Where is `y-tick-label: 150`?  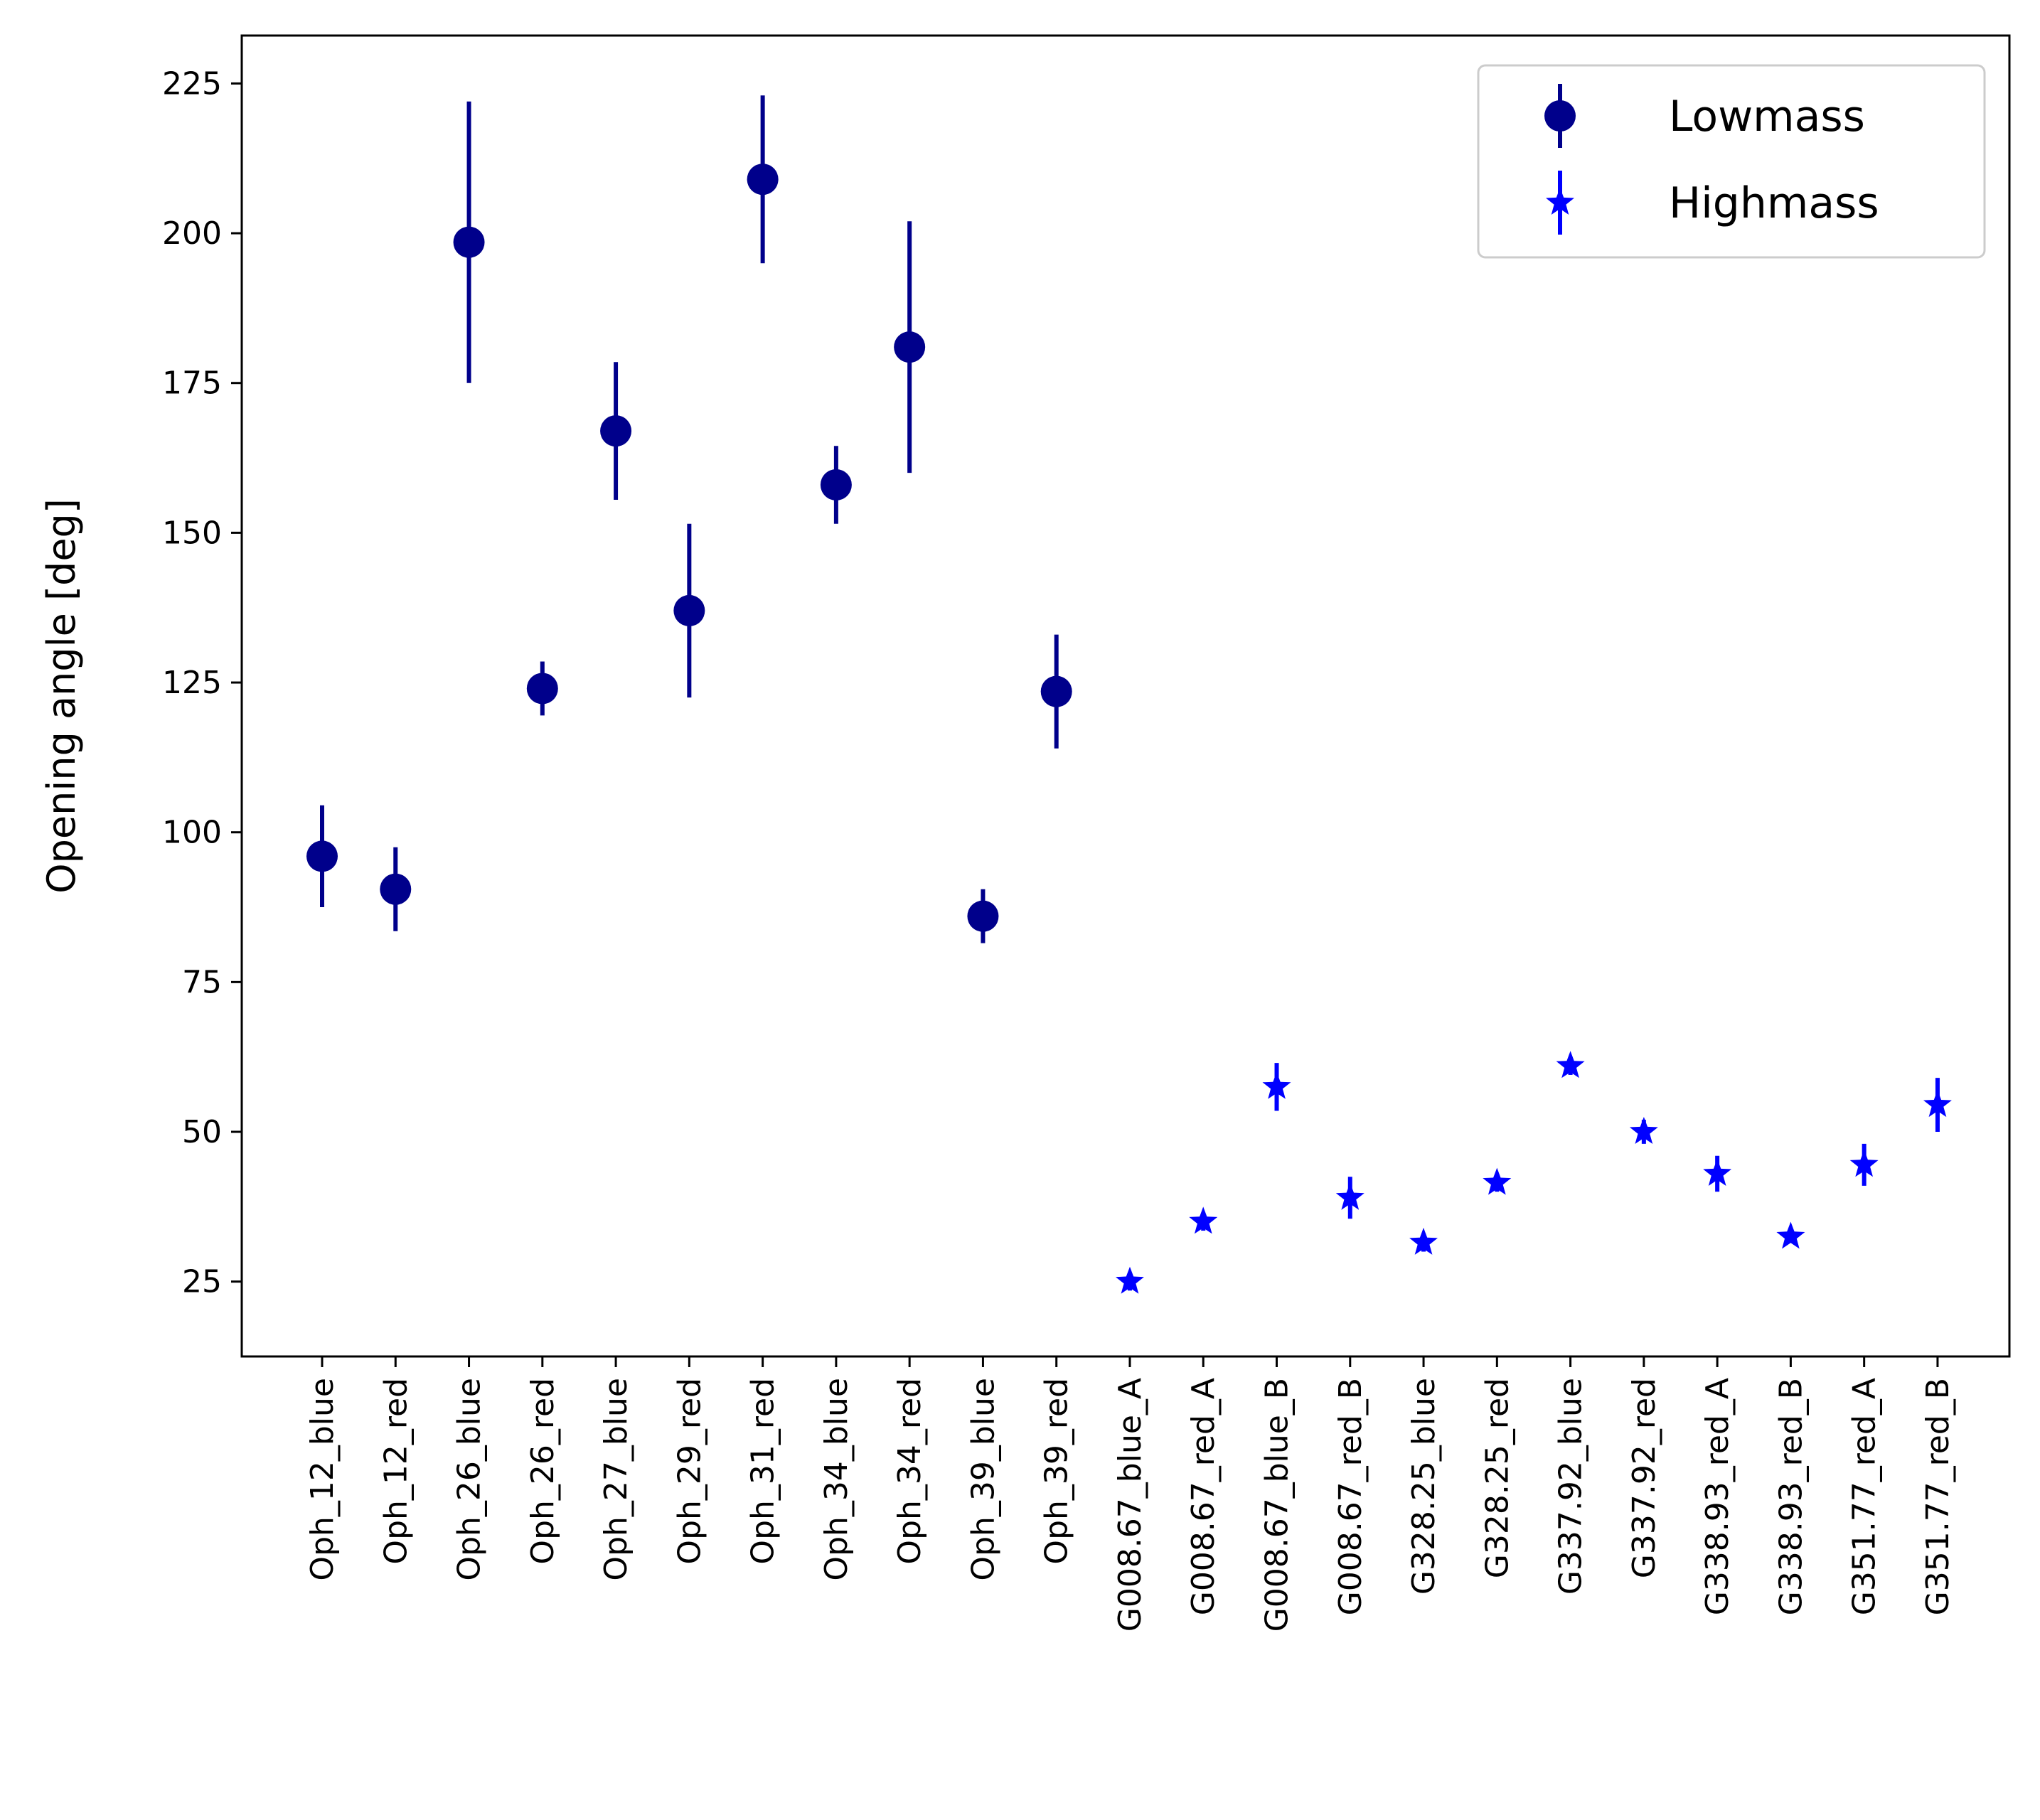 y-tick-label: 150 is located at coordinates (192, 533).